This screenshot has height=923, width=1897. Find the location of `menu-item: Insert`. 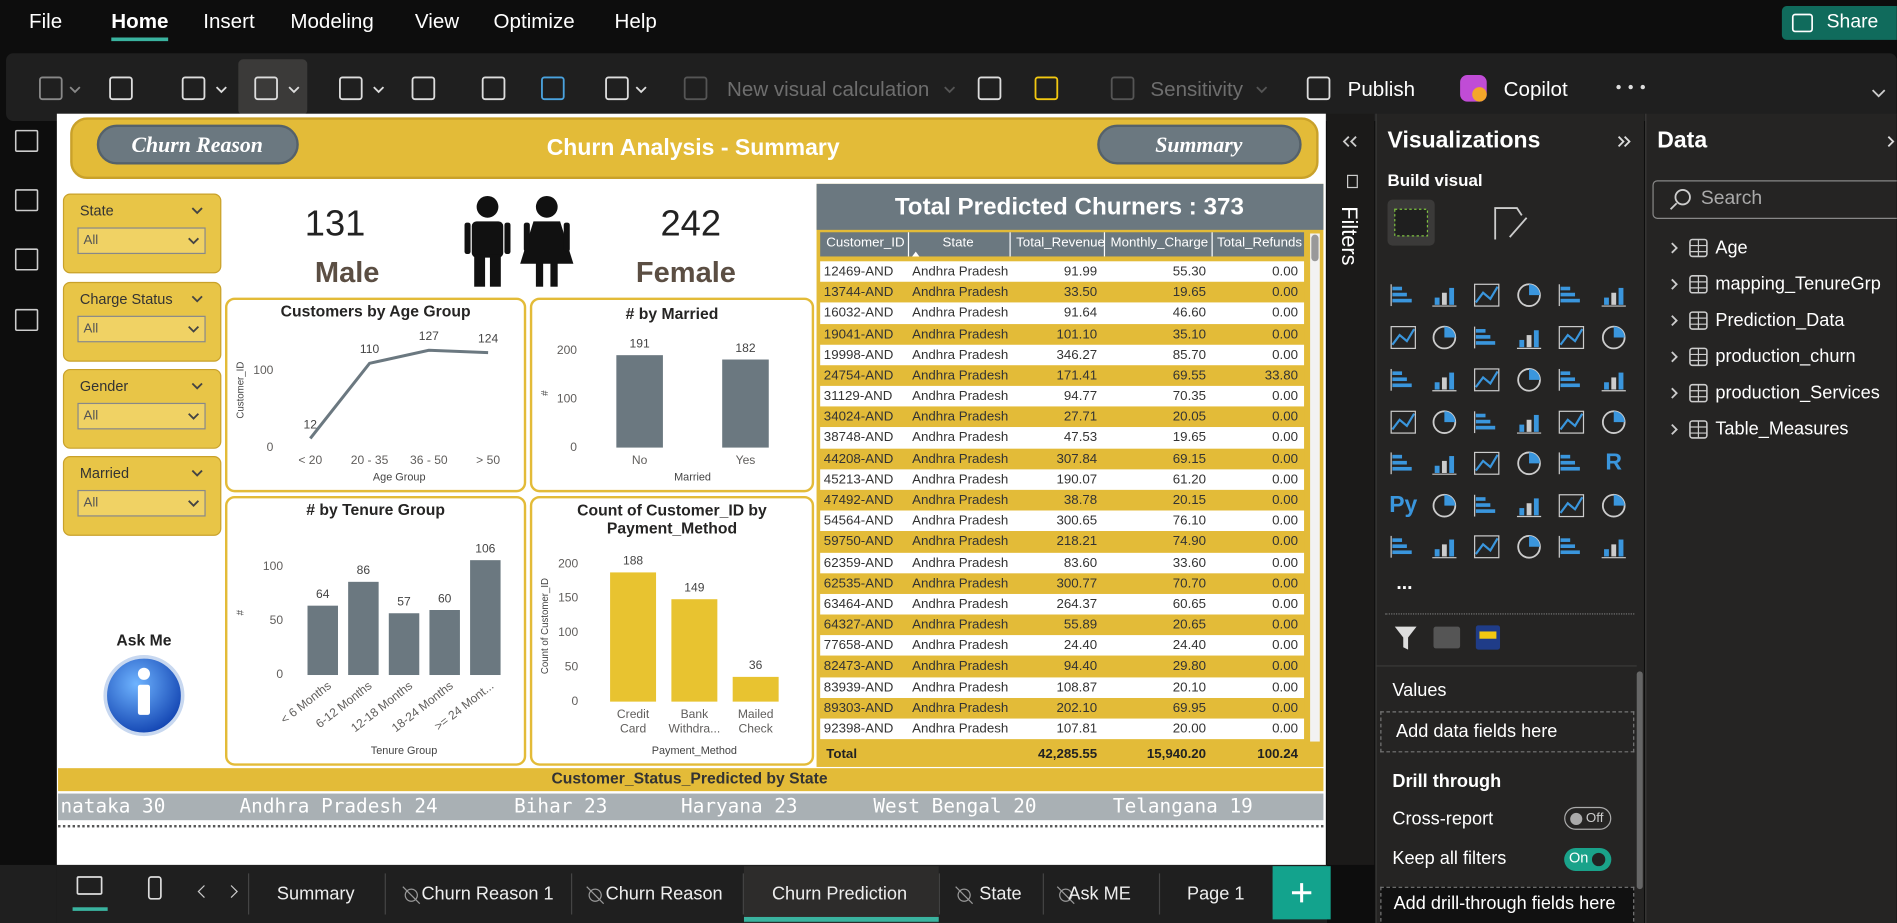

menu-item: Insert is located at coordinates (229, 21).